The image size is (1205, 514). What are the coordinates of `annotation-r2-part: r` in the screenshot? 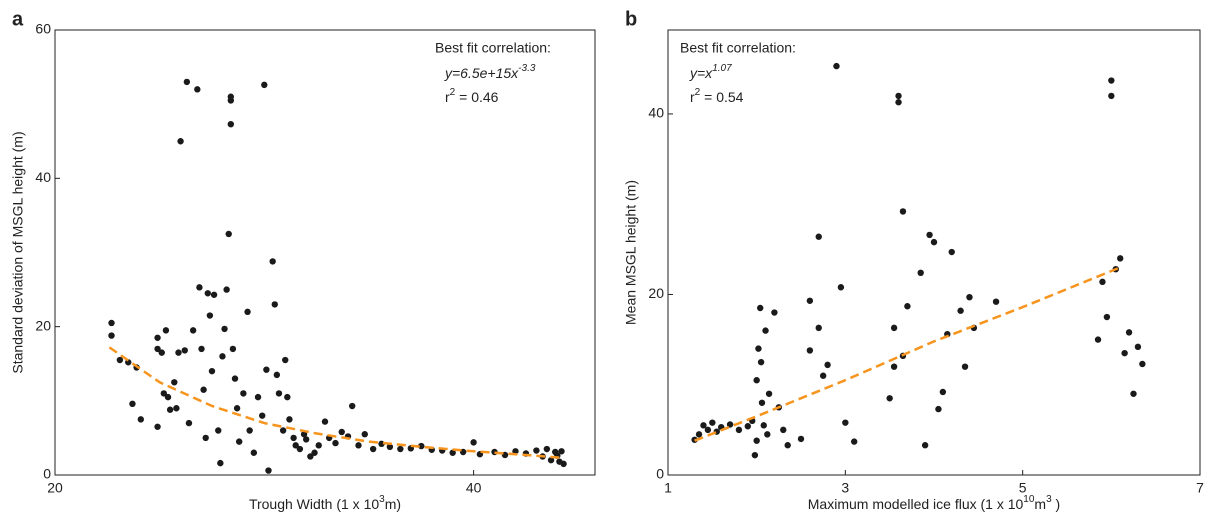 It's located at (447, 97).